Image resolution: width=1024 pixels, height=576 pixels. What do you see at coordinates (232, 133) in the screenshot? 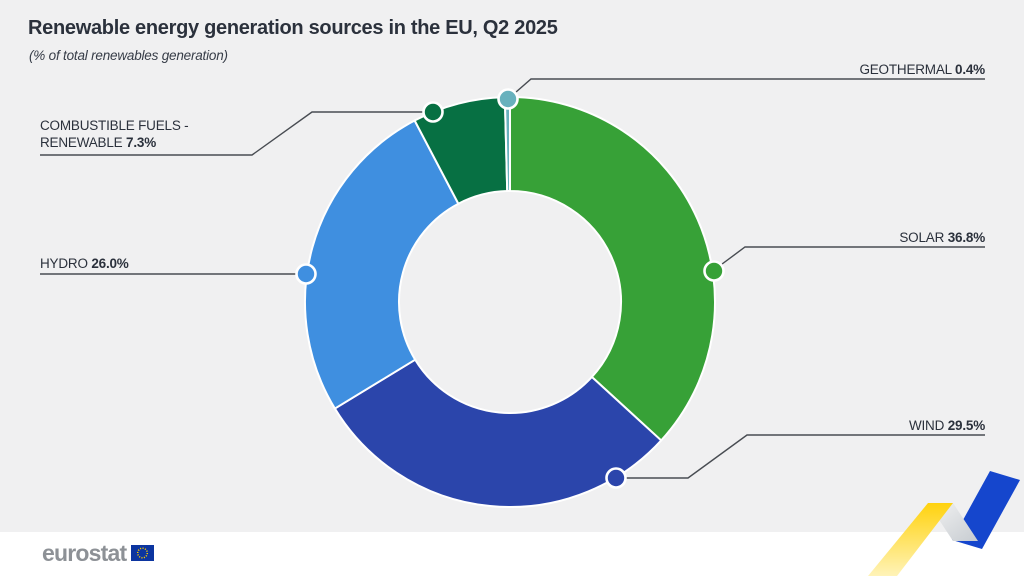
I see `callout-line-combustible` at bounding box center [232, 133].